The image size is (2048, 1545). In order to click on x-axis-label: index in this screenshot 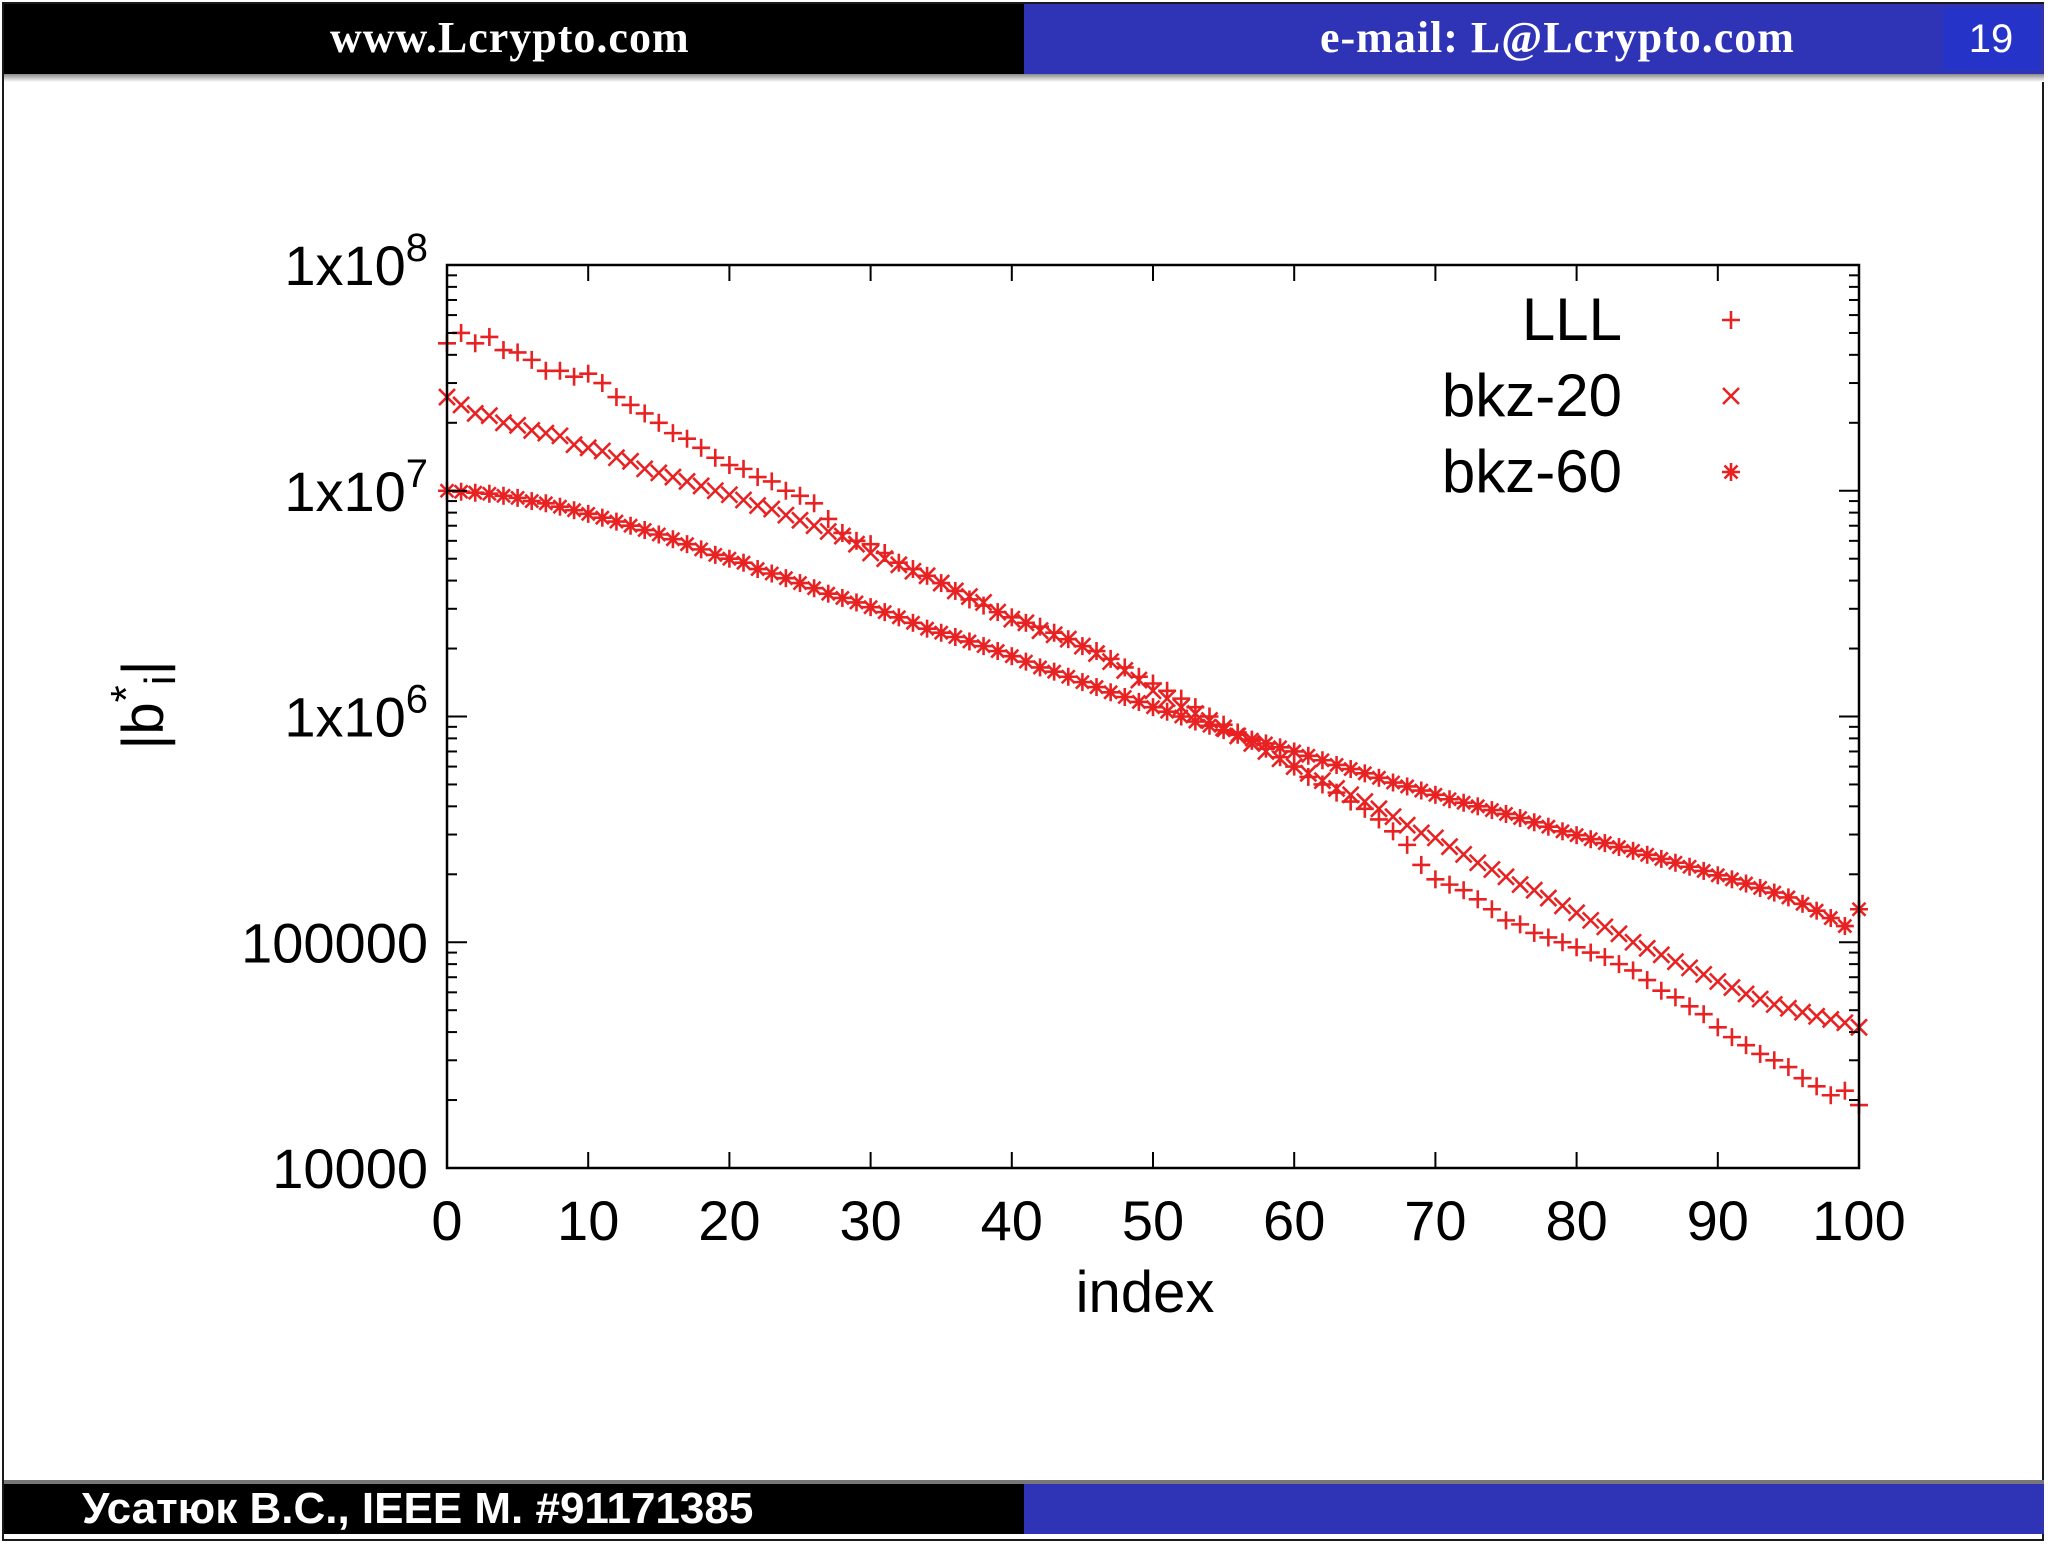, I will do `click(1145, 1292)`.